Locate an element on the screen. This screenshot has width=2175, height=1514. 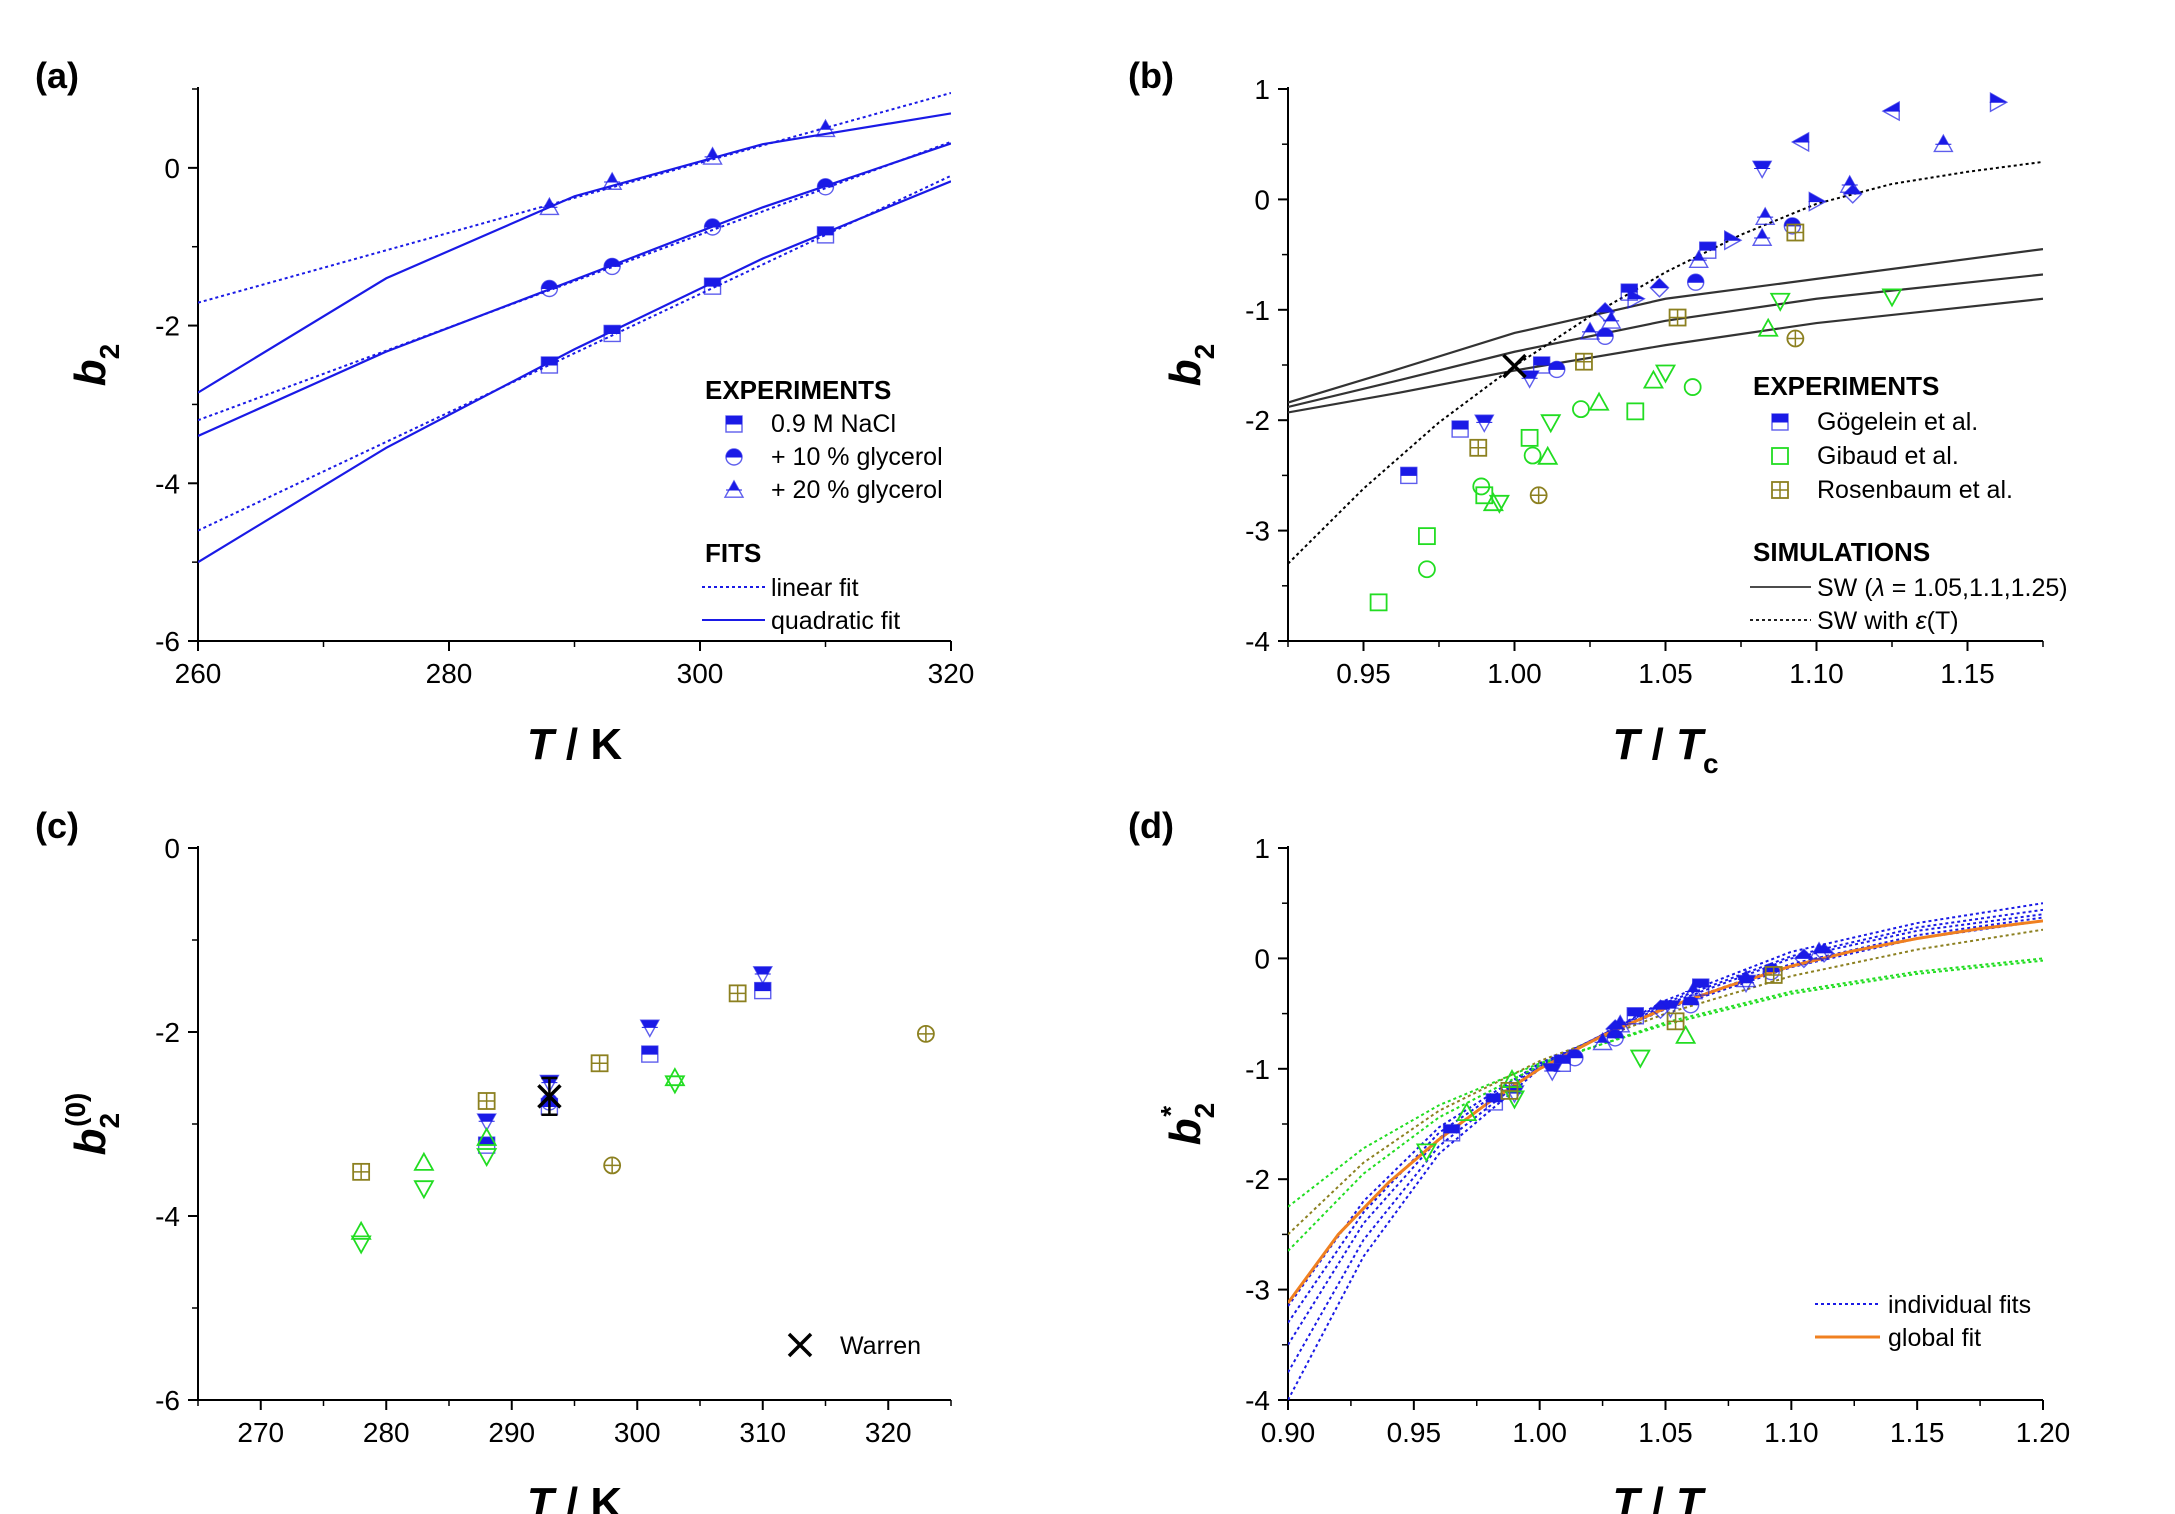
x-tick-label: 0.90 is located at coordinates (1288, 1432).